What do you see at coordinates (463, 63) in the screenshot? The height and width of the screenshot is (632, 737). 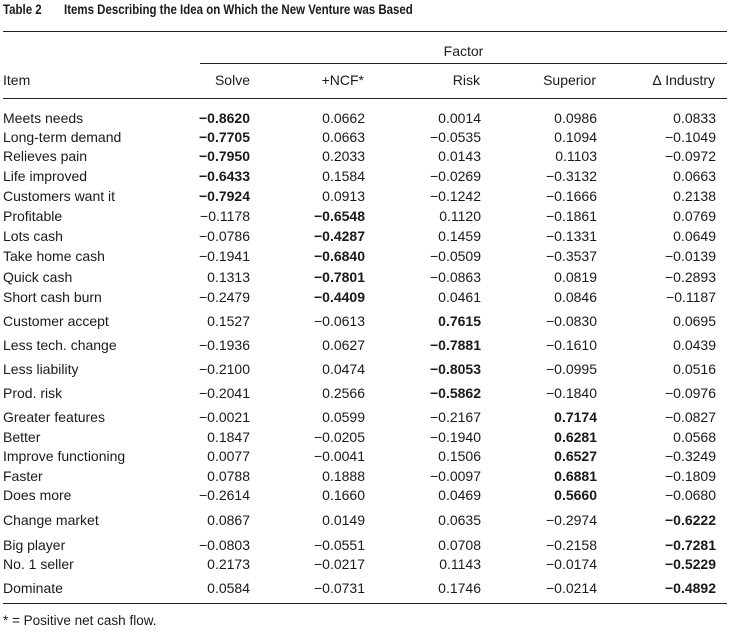 I see `spanner-rule` at bounding box center [463, 63].